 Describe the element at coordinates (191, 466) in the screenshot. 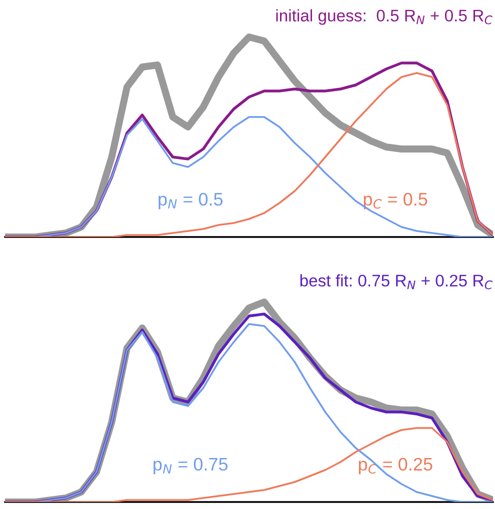

I see `text: p$_{N}$ = 0.75` at that location.